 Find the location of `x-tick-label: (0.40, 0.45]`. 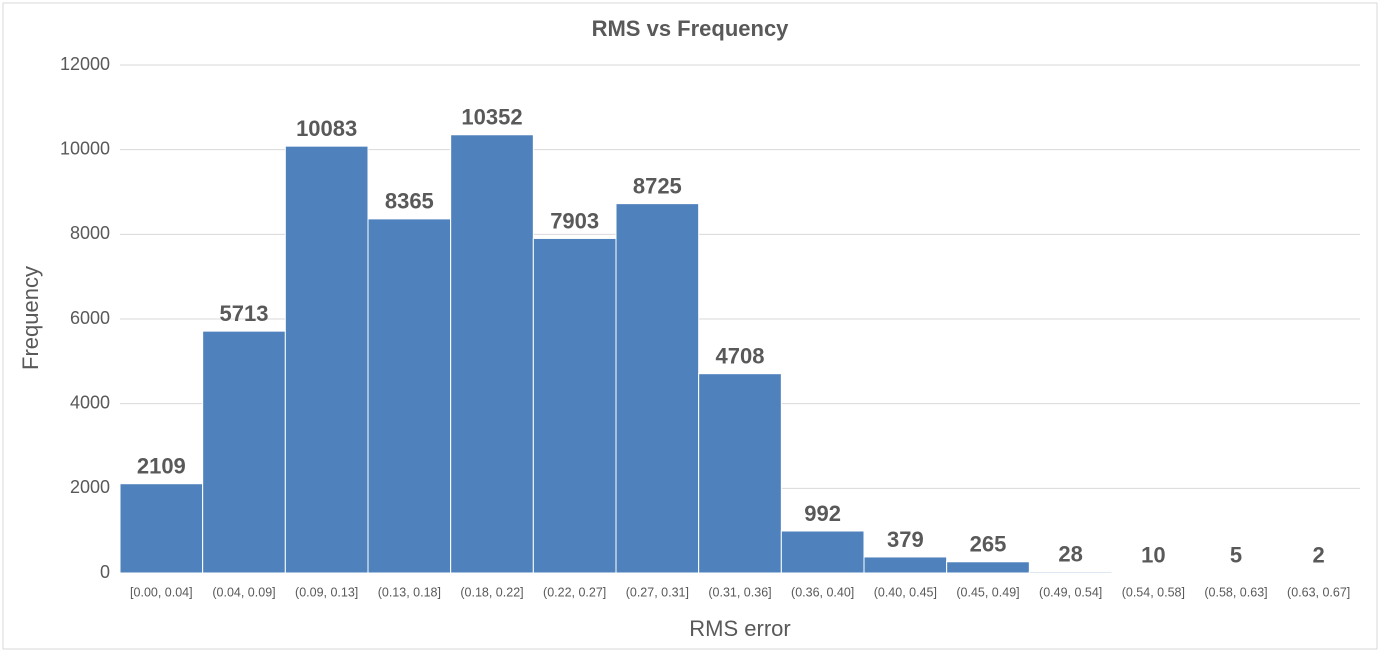

x-tick-label: (0.40, 0.45] is located at coordinates (905, 592).